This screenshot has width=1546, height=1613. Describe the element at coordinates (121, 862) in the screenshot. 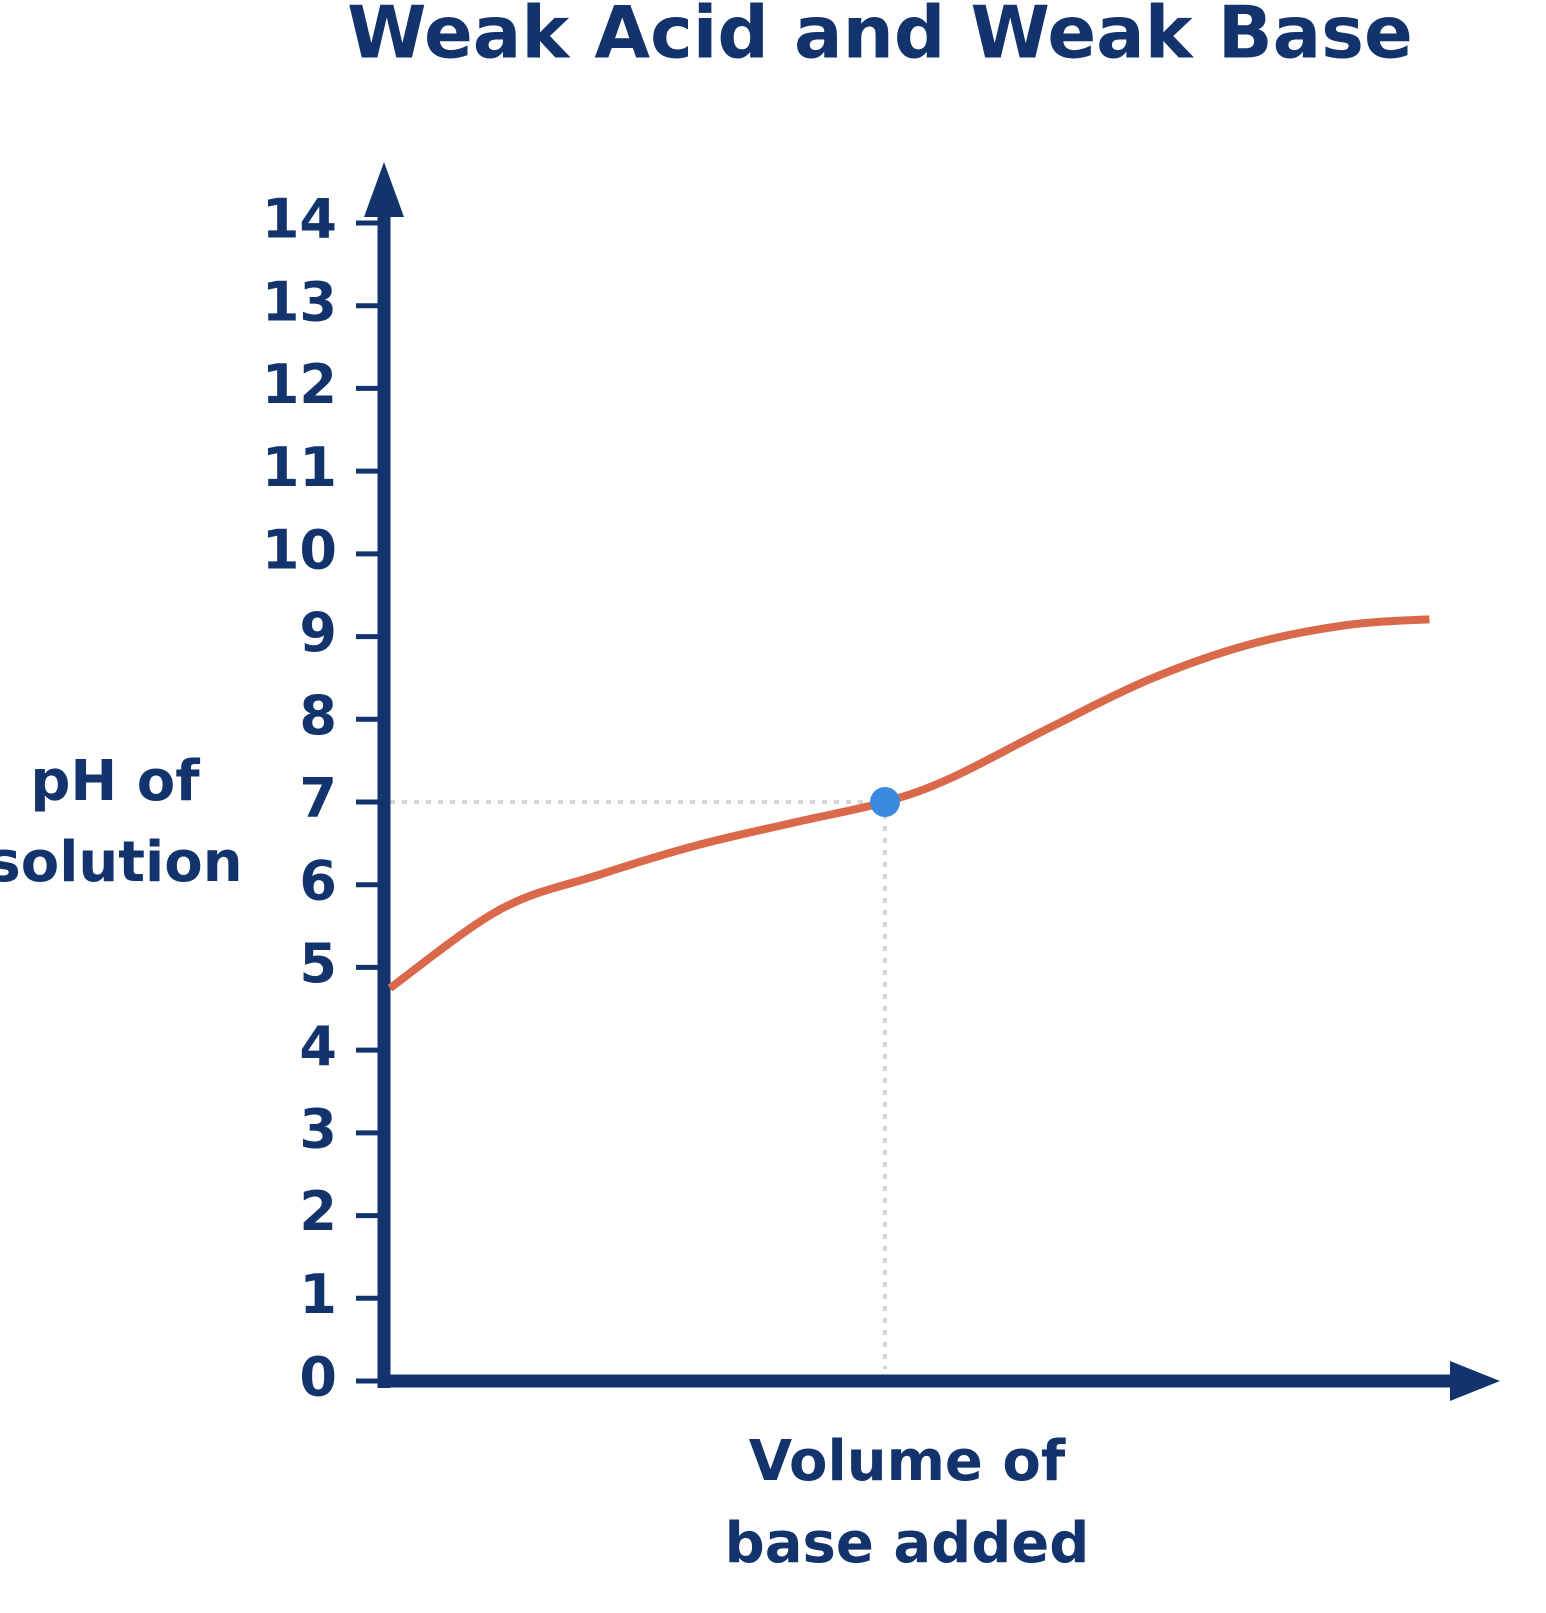

I see `y-axis-label: solution` at that location.